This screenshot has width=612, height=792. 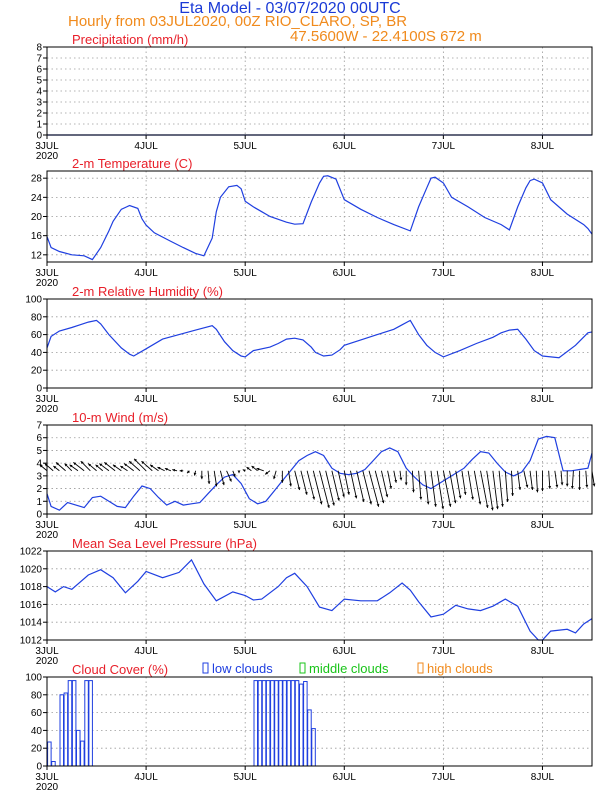 I want to click on clouds-title: Cloud Cover (%), so click(x=120, y=669).